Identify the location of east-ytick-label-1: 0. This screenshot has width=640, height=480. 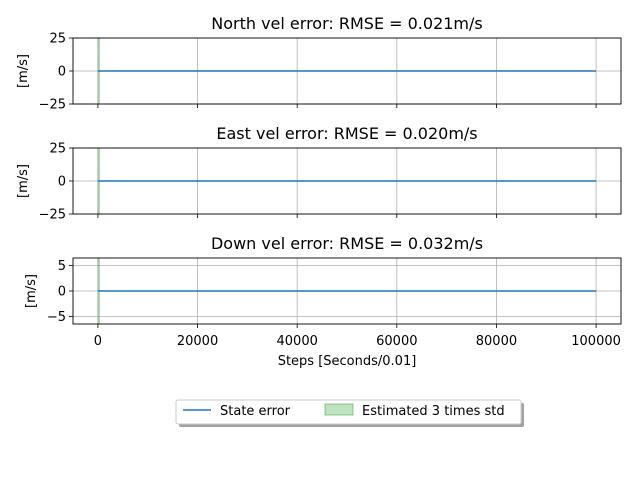
(62, 182).